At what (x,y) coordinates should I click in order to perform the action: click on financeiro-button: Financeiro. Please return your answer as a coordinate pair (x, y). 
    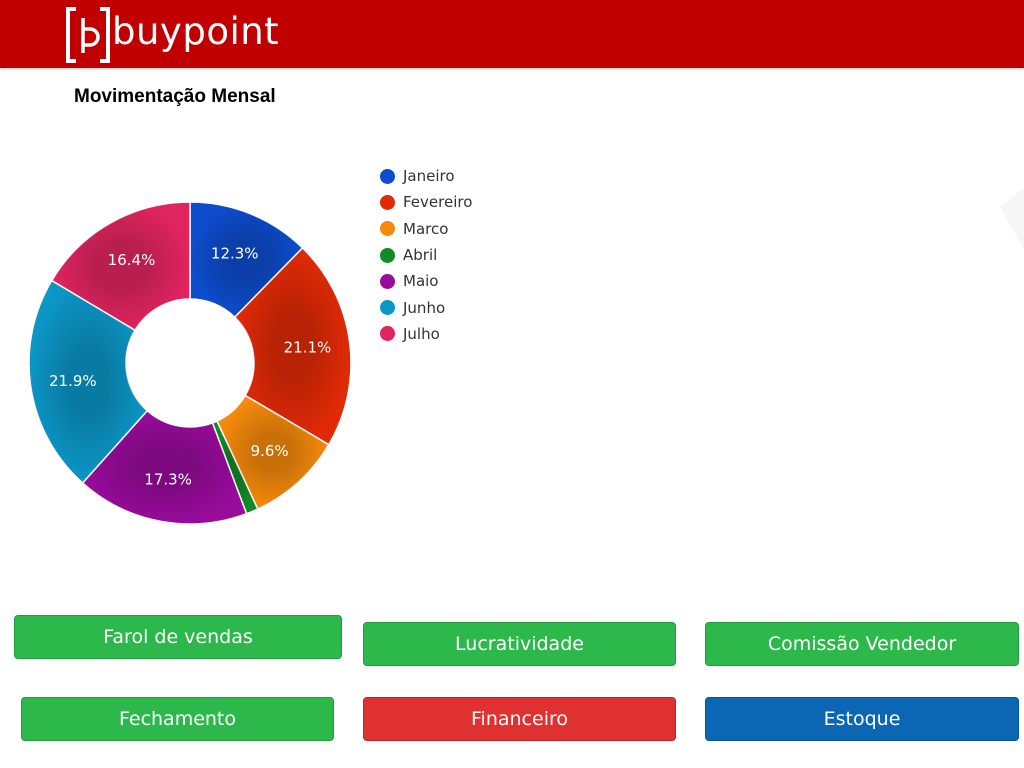
    Looking at the image, I should click on (519, 719).